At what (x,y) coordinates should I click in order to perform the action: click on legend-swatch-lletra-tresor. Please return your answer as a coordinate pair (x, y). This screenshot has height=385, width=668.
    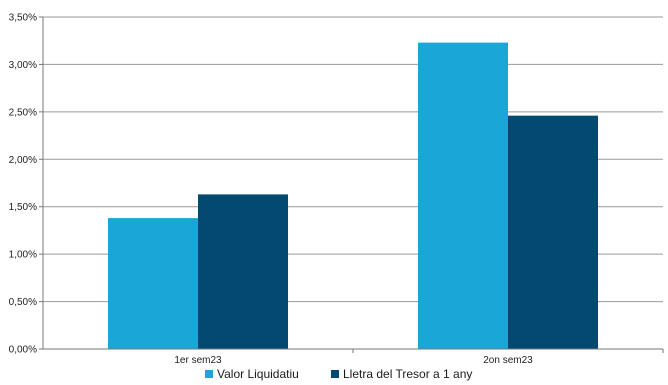
    Looking at the image, I should click on (335, 374).